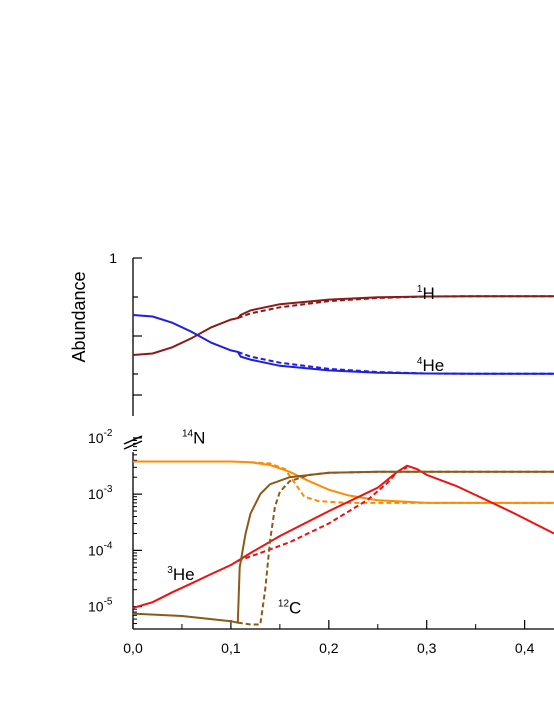 The image size is (554, 722). I want to click on series-label-12c-main: C, so click(295, 608).